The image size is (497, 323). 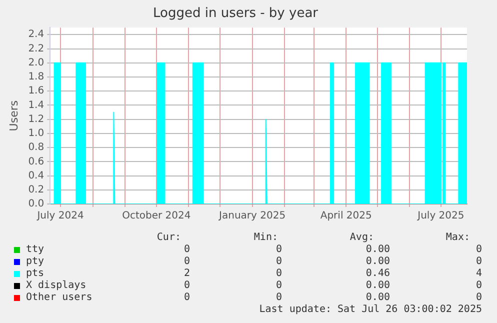 I want to click on y-tick-label: 1.4, so click(x=36, y=105).